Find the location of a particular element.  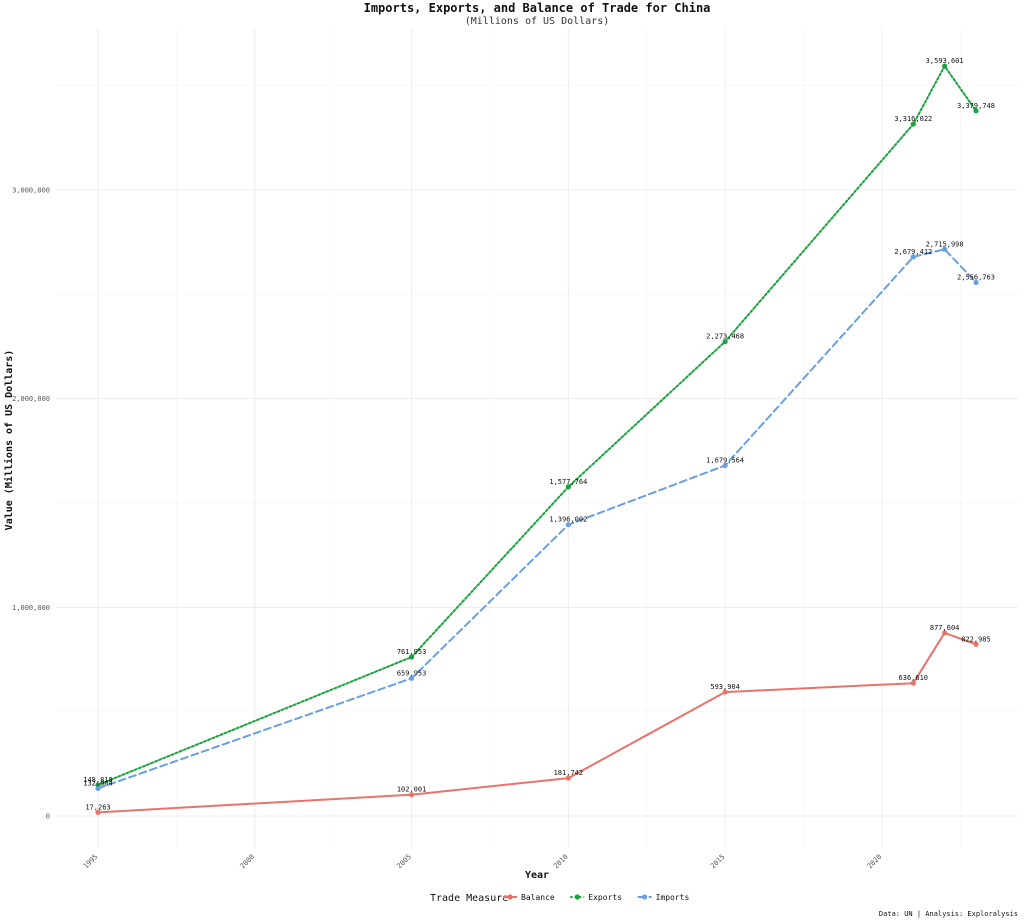

legend-key-point-imports is located at coordinates (645, 897).